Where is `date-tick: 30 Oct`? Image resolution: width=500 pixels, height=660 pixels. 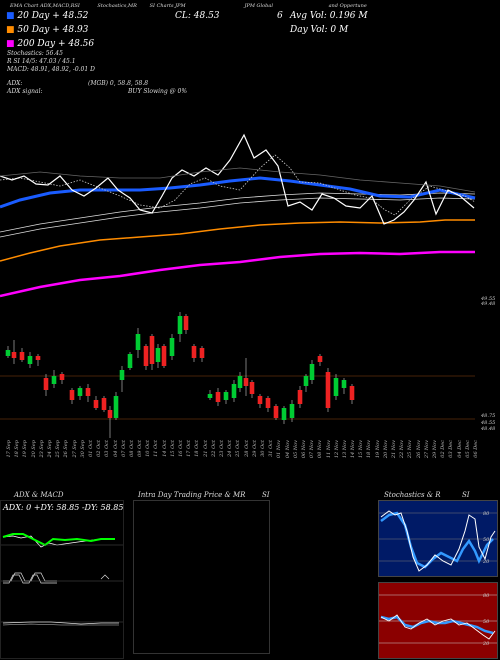 date-tick: 30 Oct is located at coordinates (262, 448).